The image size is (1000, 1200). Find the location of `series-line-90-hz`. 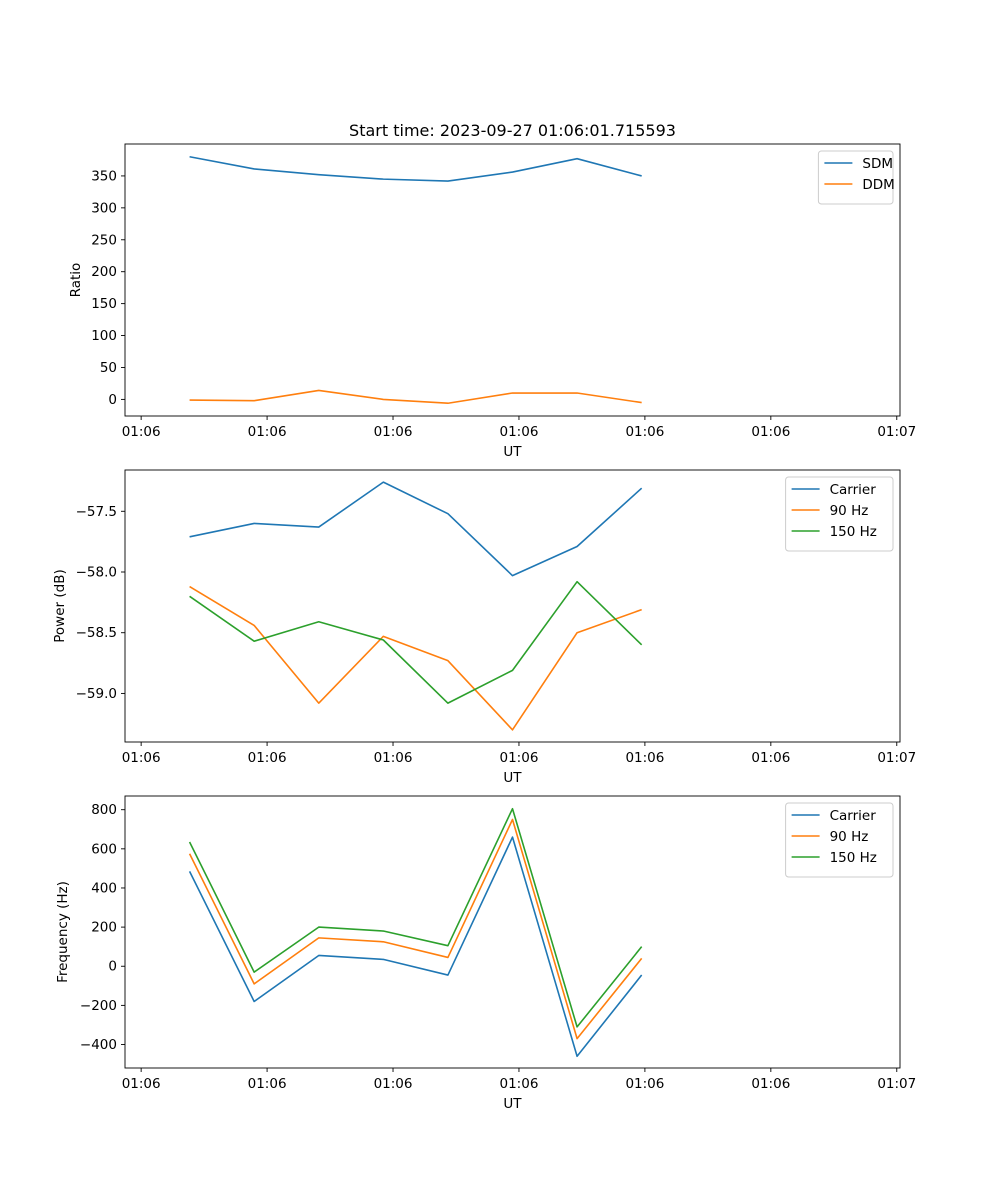

series-line-90-hz is located at coordinates (415, 929).